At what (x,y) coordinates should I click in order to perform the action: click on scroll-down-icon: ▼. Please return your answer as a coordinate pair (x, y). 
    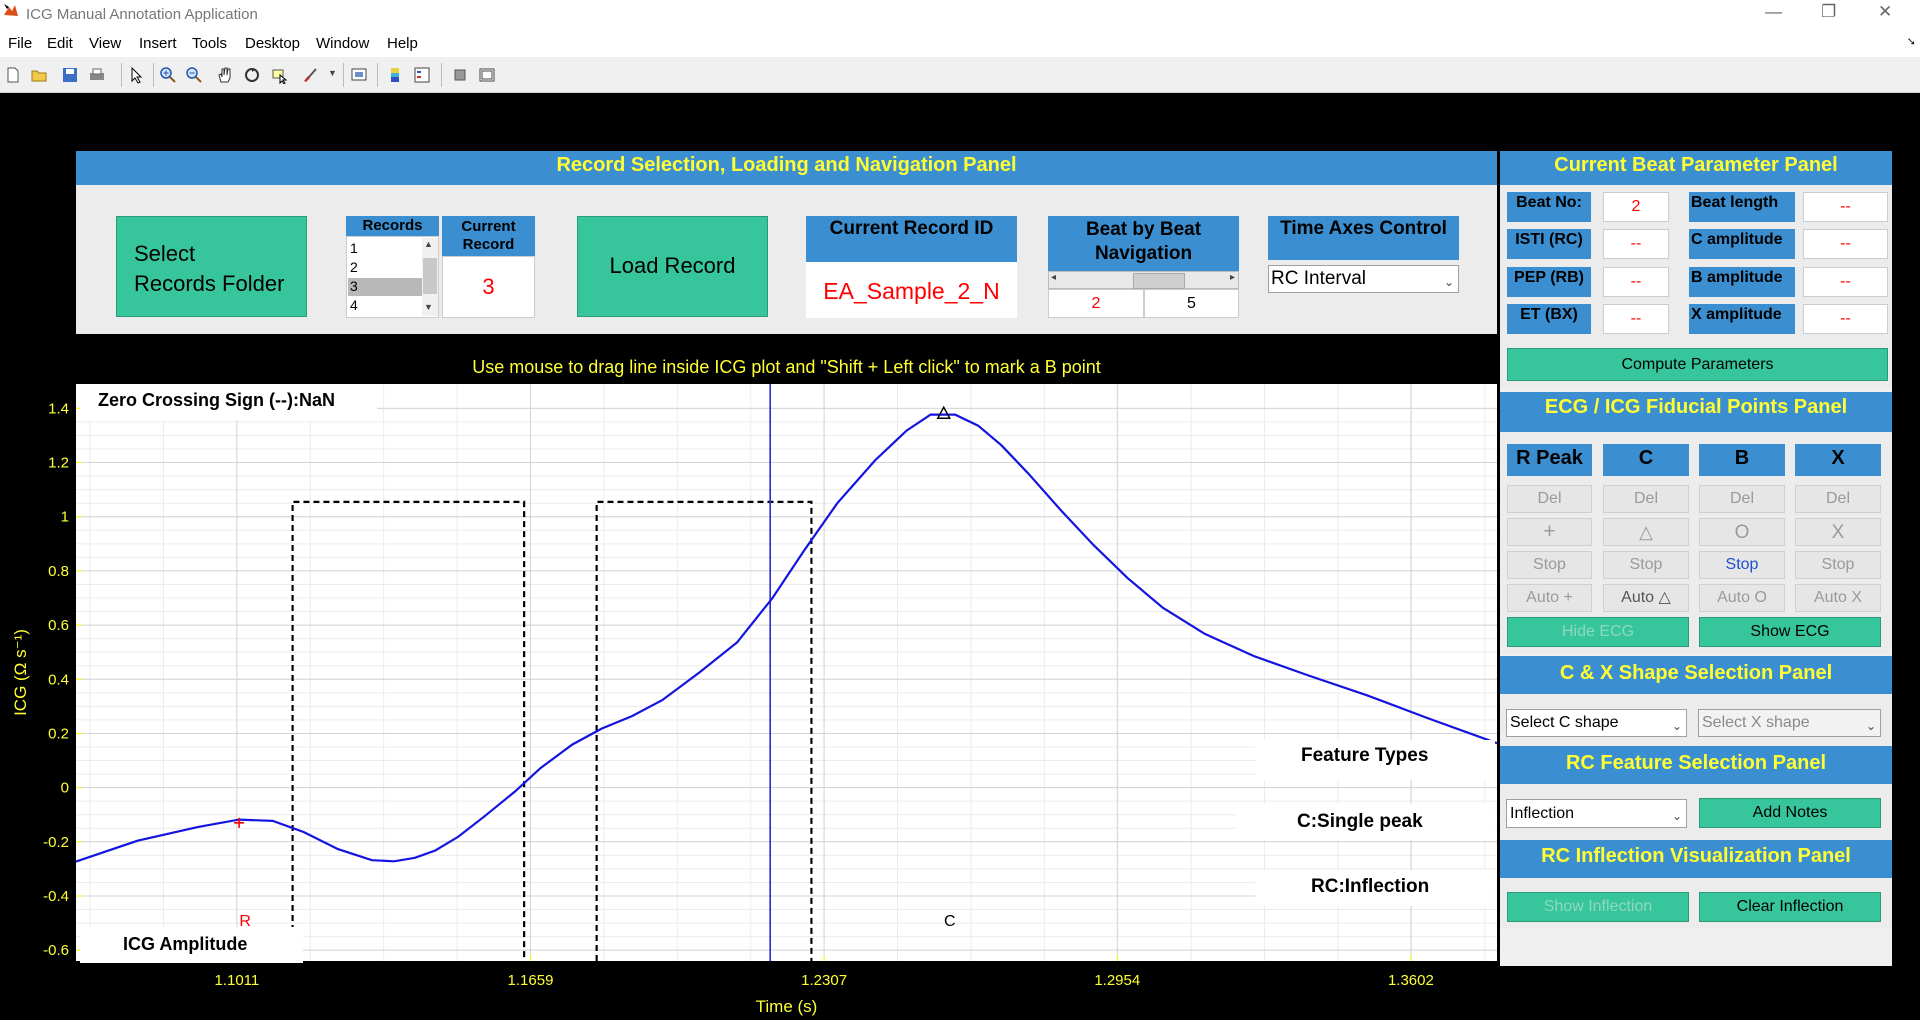
    Looking at the image, I should click on (428, 307).